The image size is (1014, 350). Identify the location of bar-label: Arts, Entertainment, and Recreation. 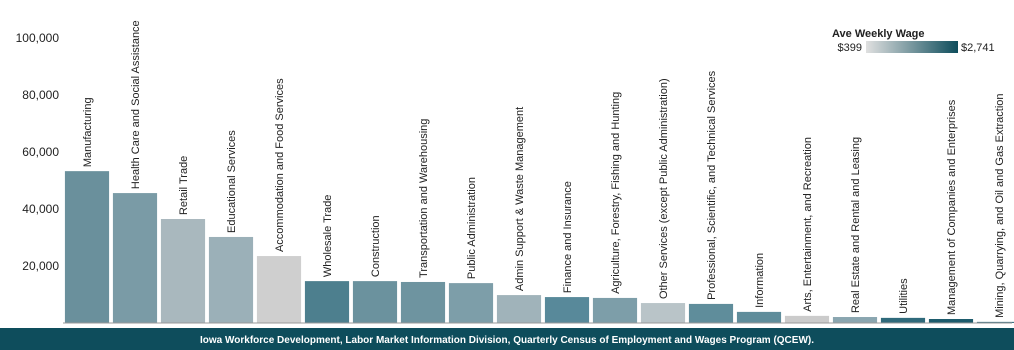
(808, 224).